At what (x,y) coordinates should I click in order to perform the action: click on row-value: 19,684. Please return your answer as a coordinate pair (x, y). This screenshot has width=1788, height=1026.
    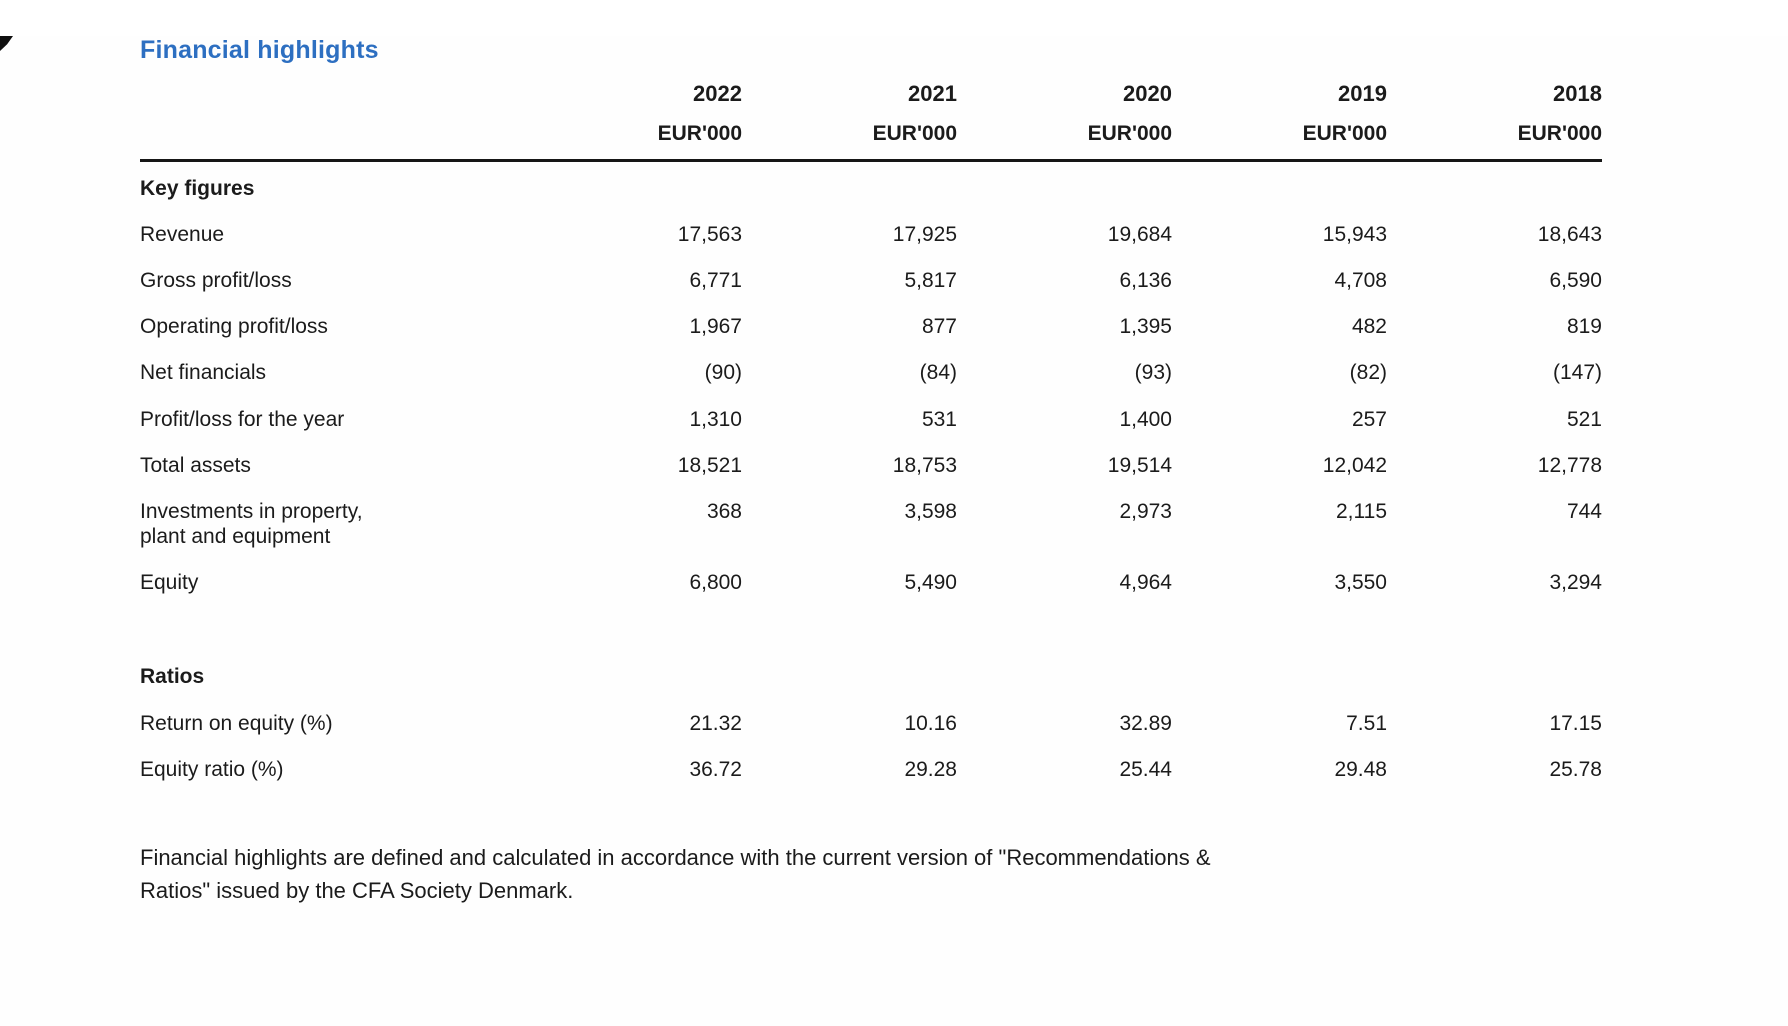
    Looking at the image, I should click on (1139, 234).